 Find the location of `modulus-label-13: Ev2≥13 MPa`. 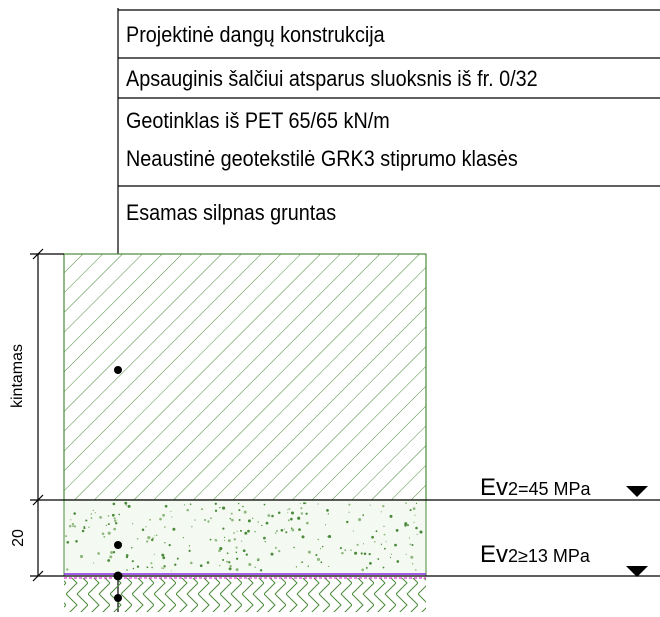

modulus-label-13: Ev2≥13 MPa is located at coordinates (535, 555).